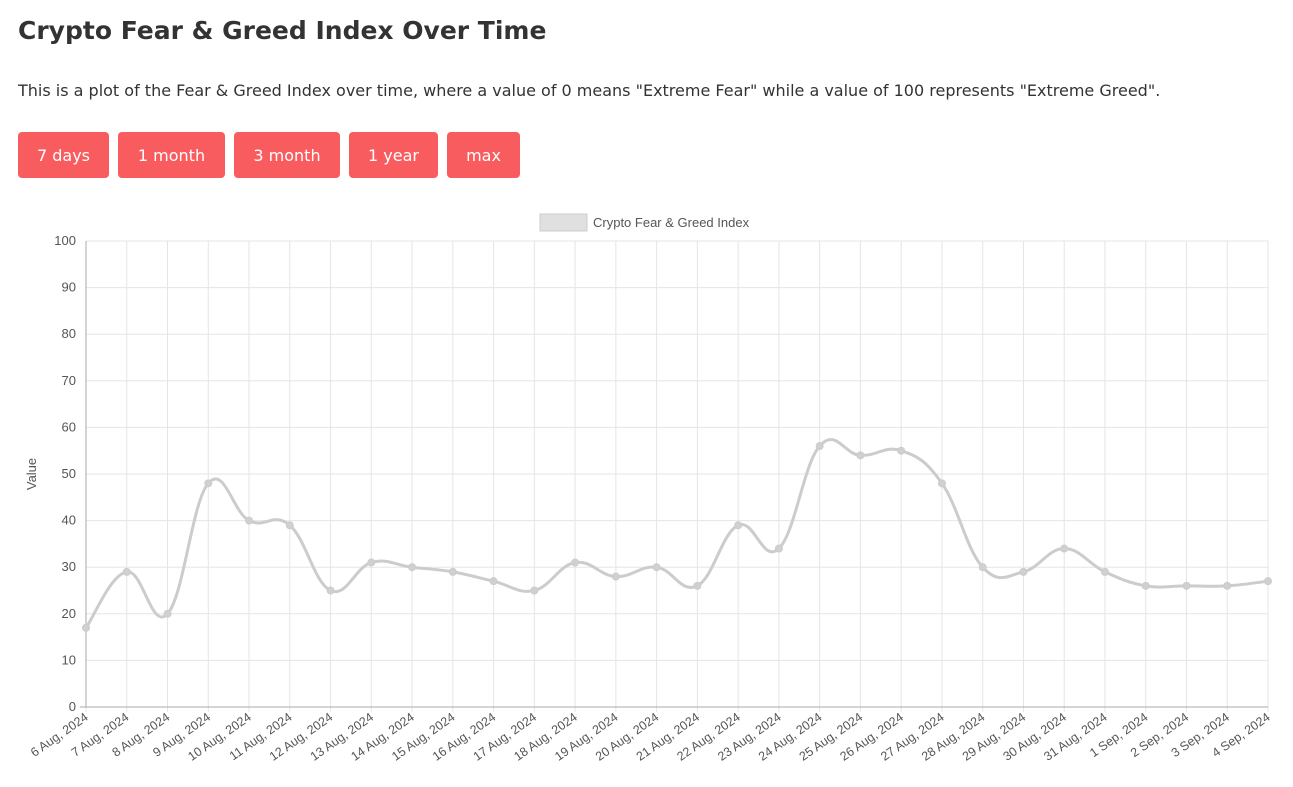  Describe the element at coordinates (69, 426) in the screenshot. I see `y-tick-label: 60` at that location.